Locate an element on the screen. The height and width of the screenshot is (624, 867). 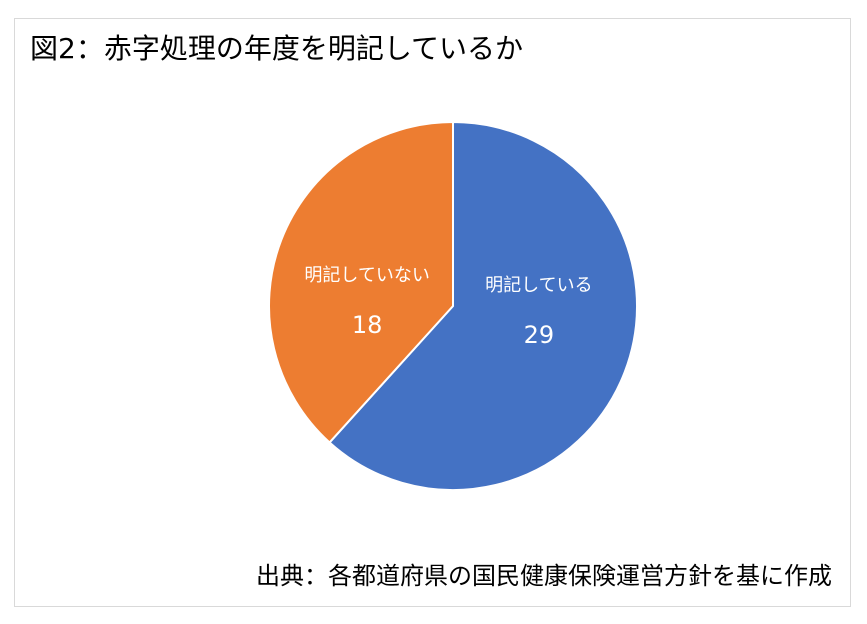
slice-value: 18 is located at coordinates (367, 325).